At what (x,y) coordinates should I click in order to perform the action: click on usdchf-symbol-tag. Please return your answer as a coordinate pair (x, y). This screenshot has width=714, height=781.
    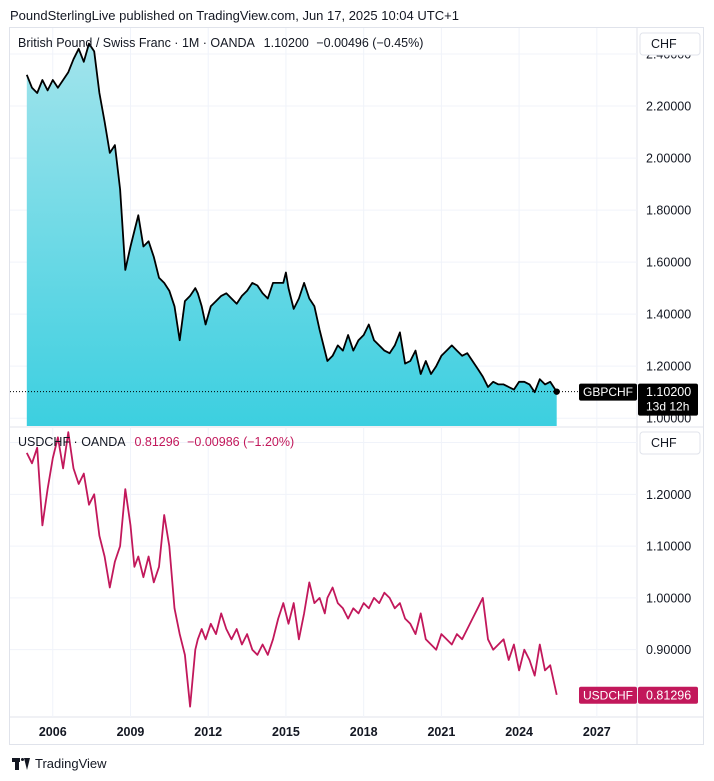
    Looking at the image, I should click on (608, 695).